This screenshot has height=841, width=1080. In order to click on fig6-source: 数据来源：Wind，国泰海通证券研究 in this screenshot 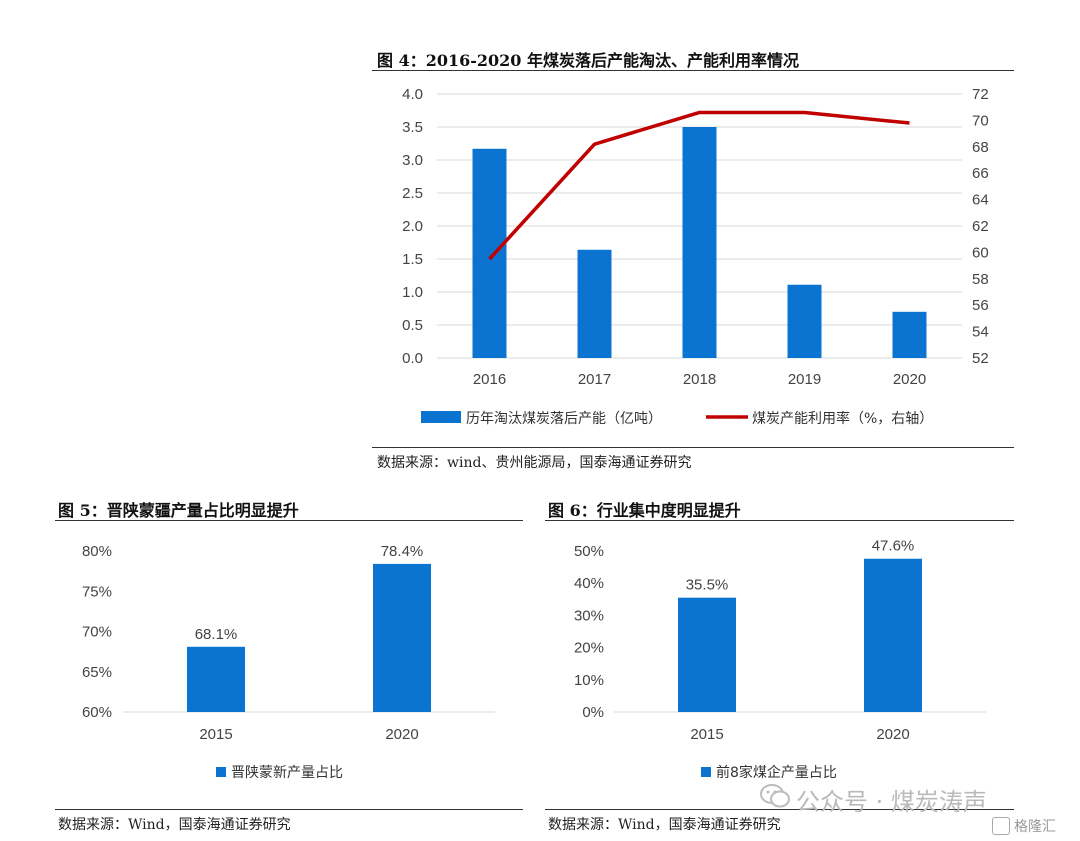, I will do `click(664, 825)`.